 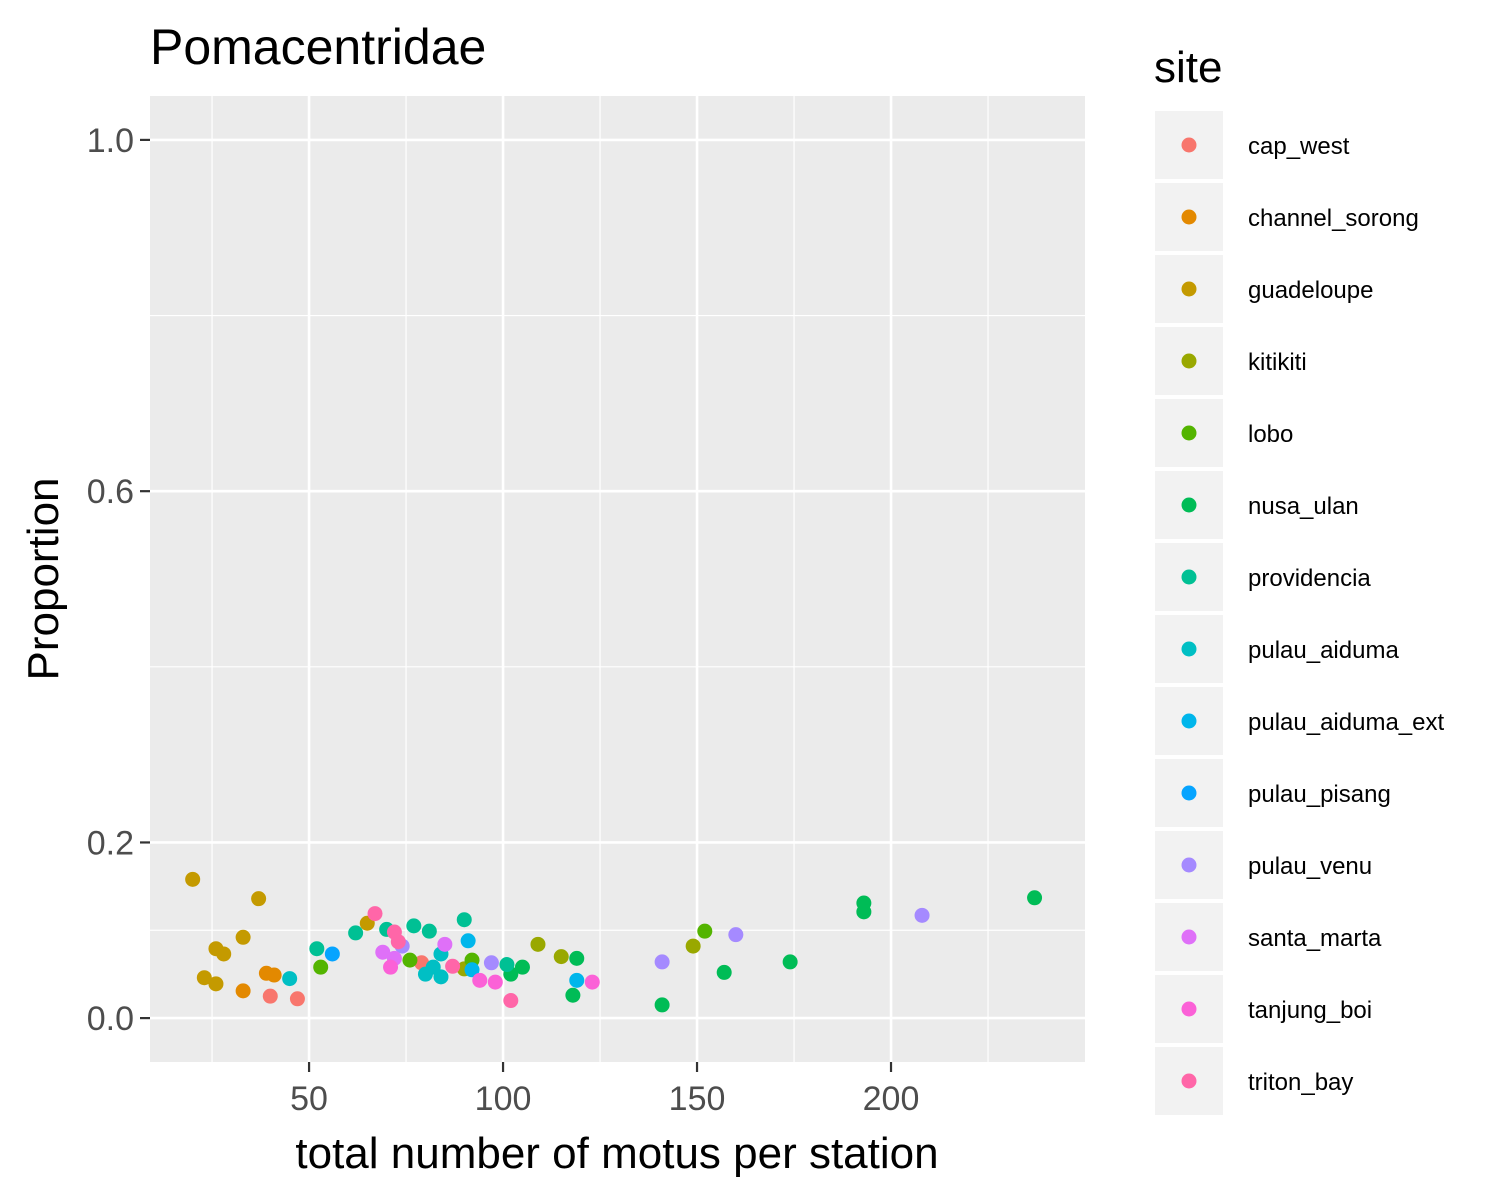 I want to click on y-tick-label: 0.0, so click(x=110, y=1019).